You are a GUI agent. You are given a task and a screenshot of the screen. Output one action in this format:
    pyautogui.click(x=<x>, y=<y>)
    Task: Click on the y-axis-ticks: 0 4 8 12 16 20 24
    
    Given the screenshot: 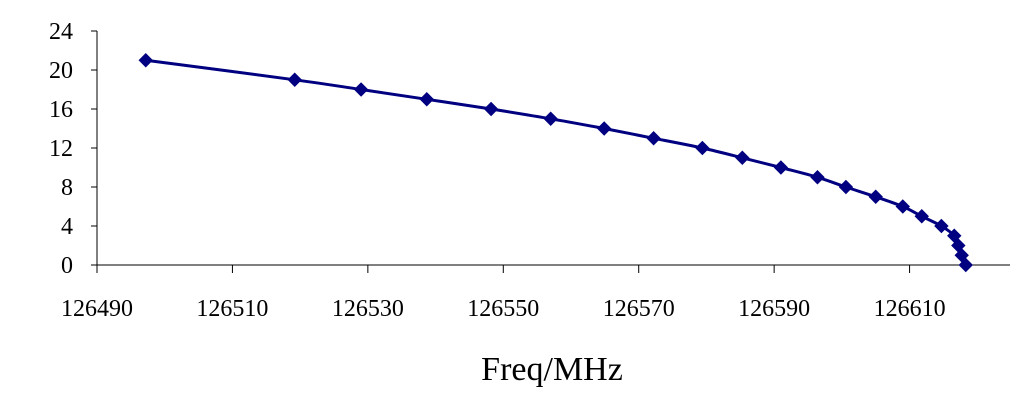 What is the action you would take?
    pyautogui.click(x=73, y=149)
    